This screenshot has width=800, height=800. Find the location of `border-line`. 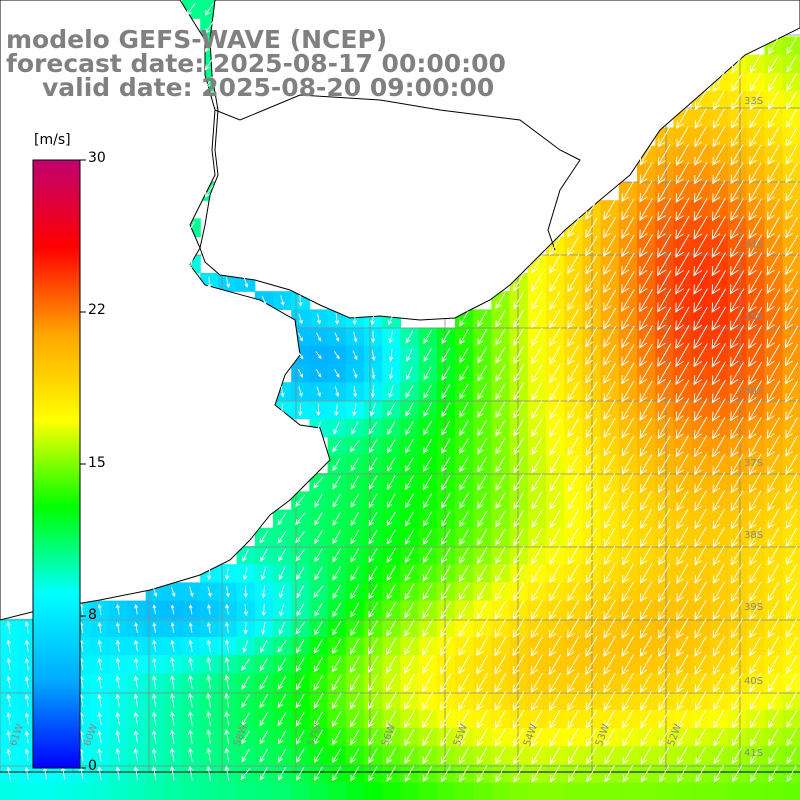

border-line is located at coordinates (397, 172).